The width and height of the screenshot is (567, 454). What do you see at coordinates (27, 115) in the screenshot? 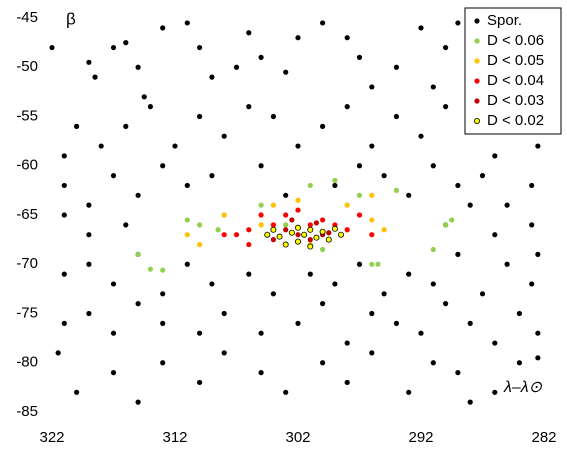
I see `y-tick-label: -55` at bounding box center [27, 115].